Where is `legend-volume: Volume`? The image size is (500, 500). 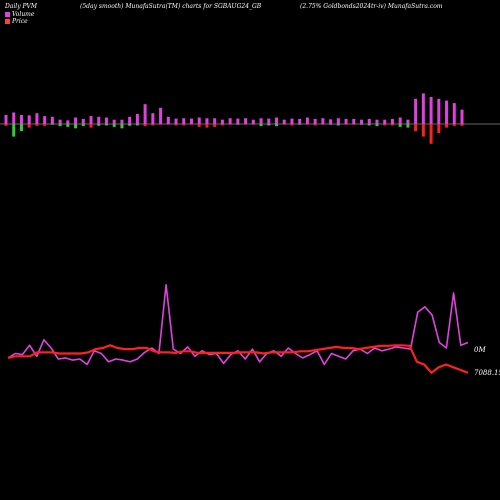
legend-volume: Volume is located at coordinates (19, 14).